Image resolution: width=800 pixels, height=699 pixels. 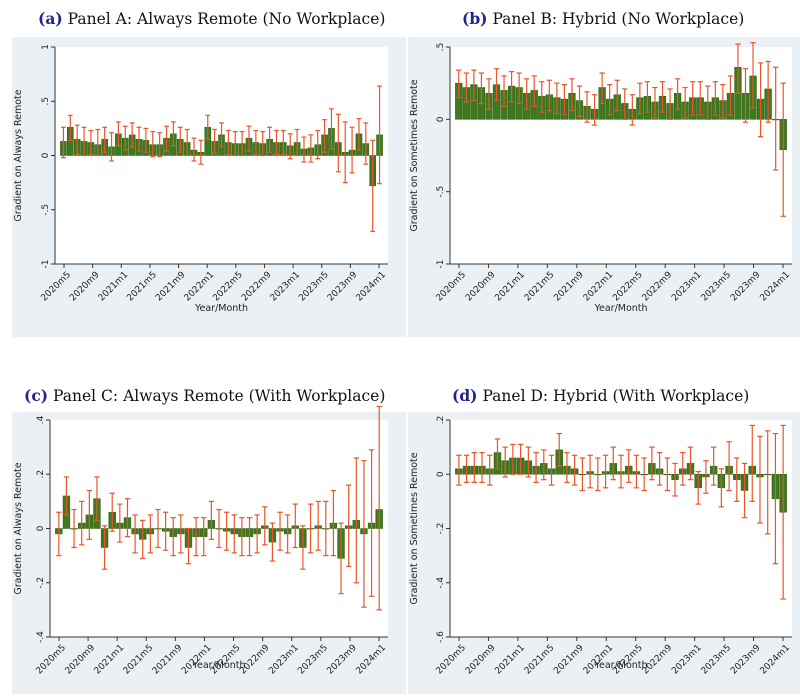 I want to click on panel-d-x-axis-label: Year/Month, so click(x=620, y=665).